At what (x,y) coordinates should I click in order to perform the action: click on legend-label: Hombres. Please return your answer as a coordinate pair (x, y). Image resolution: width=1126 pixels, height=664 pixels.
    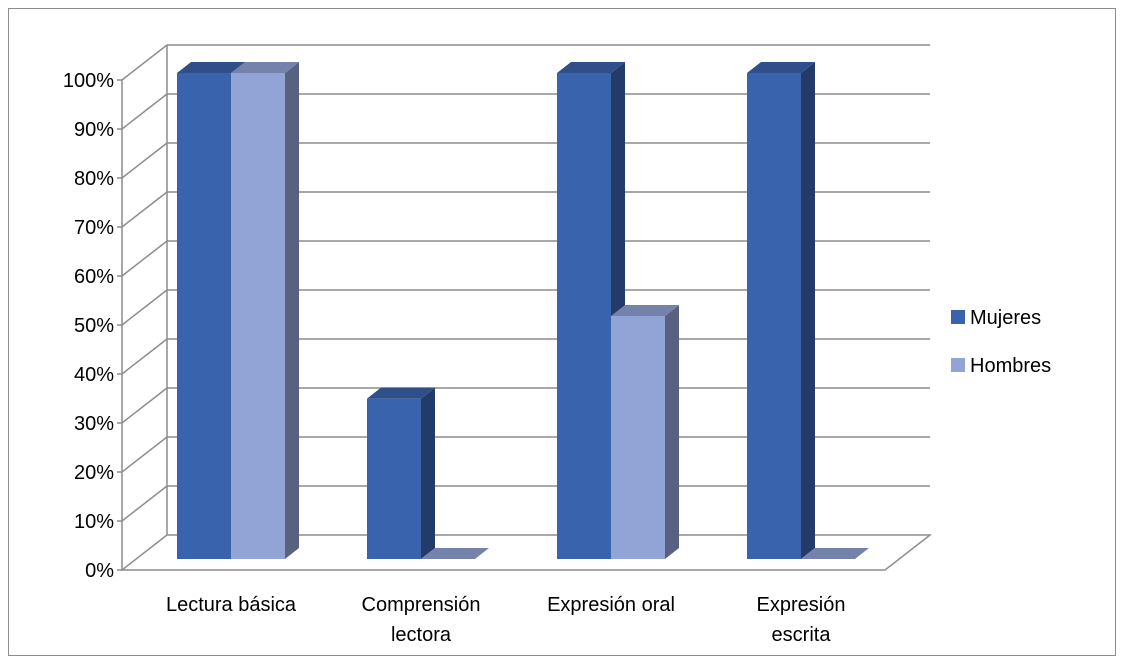
    Looking at the image, I should click on (1010, 366).